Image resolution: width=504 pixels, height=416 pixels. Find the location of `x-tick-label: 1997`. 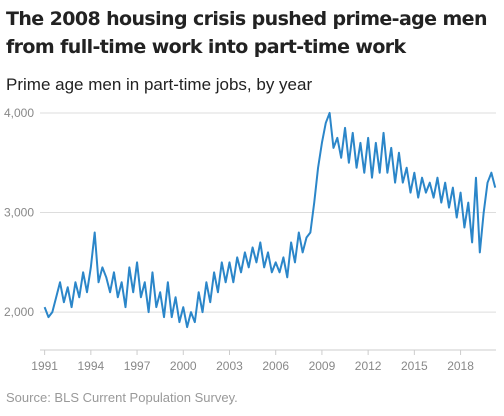

x-tick-label: 1997 is located at coordinates (137, 366).